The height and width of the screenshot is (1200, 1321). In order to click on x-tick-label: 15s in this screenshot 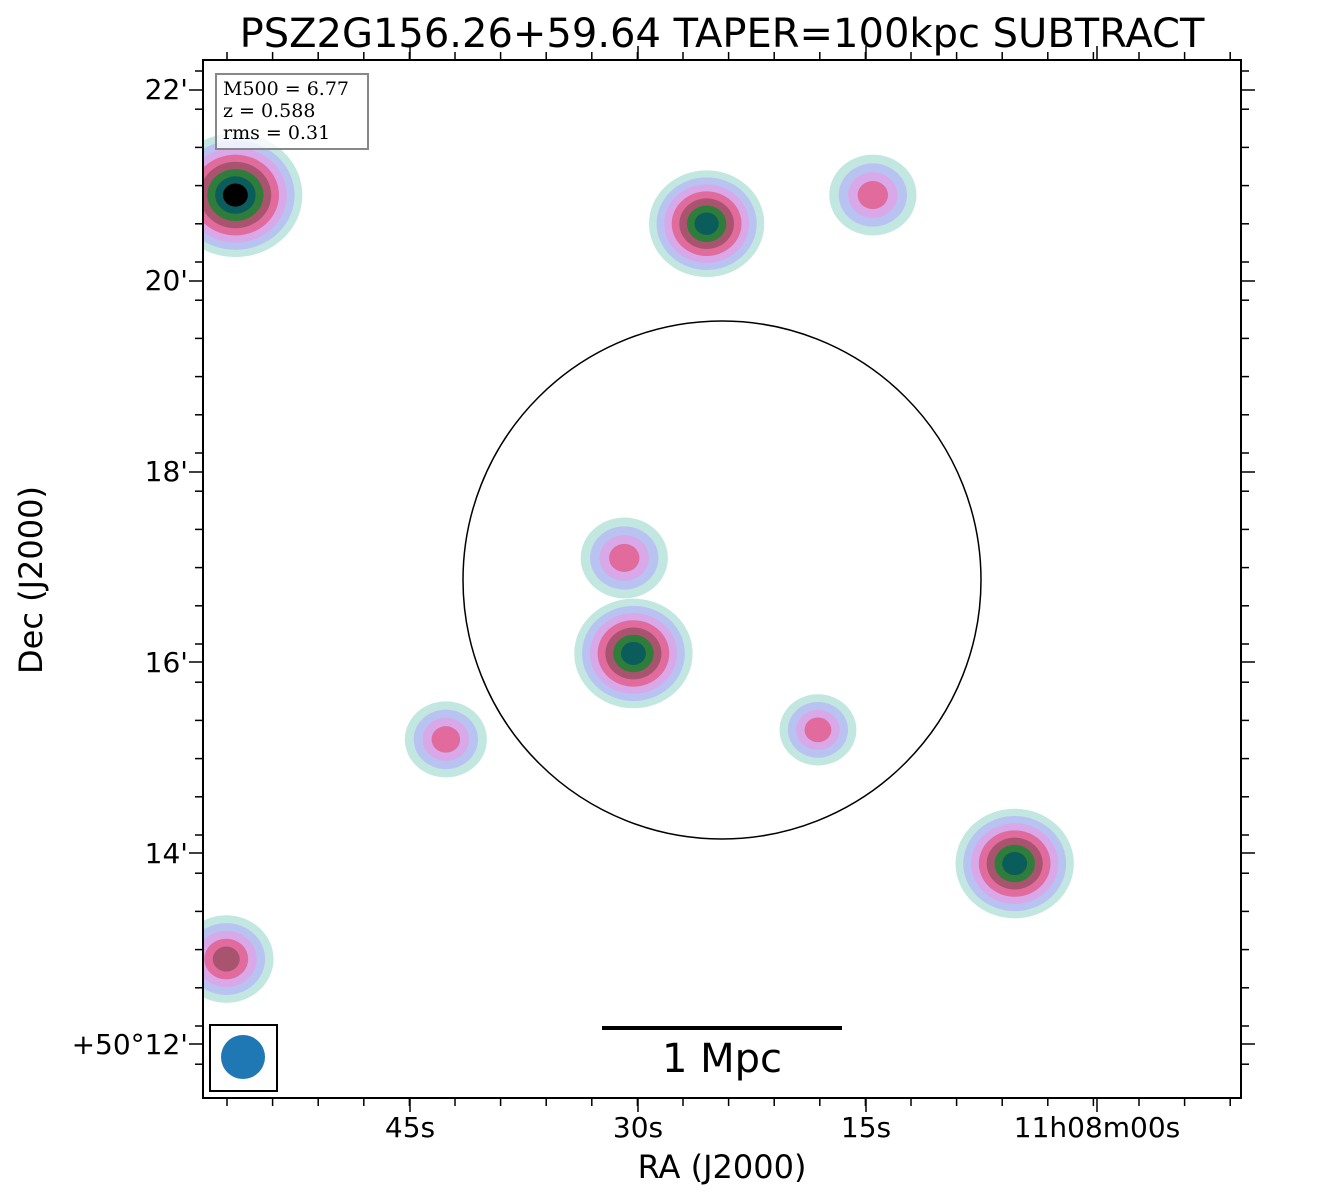, I will do `click(866, 1127)`.